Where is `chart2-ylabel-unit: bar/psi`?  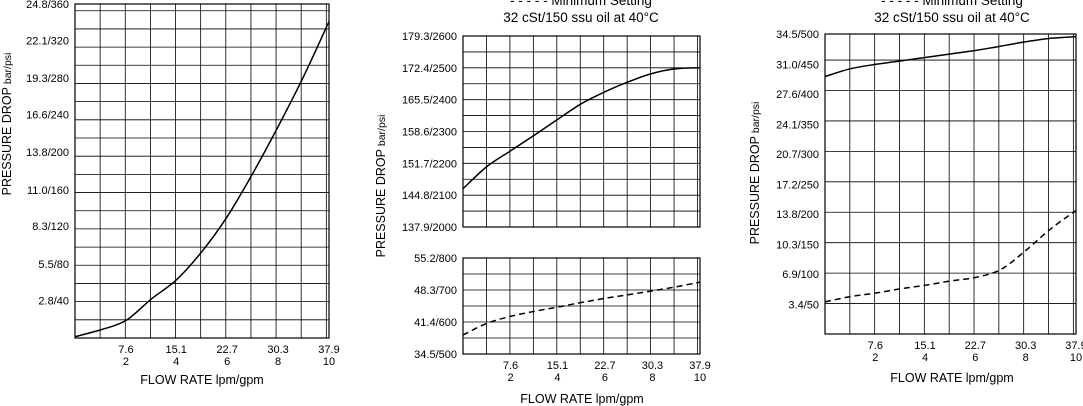 chart2-ylabel-unit: bar/psi is located at coordinates (382, 132).